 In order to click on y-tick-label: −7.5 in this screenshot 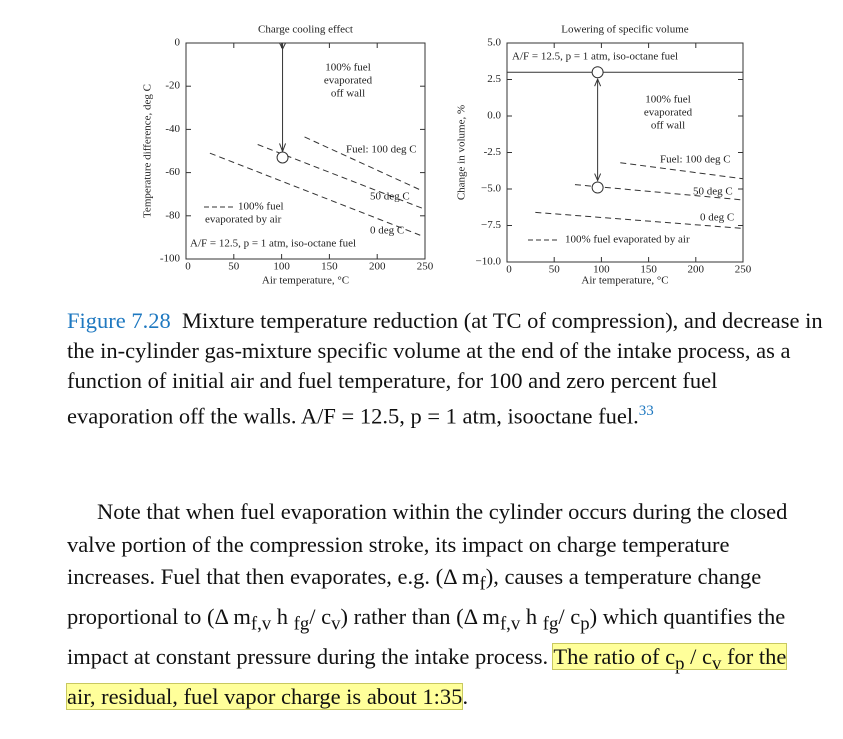, I will do `click(491, 225)`.